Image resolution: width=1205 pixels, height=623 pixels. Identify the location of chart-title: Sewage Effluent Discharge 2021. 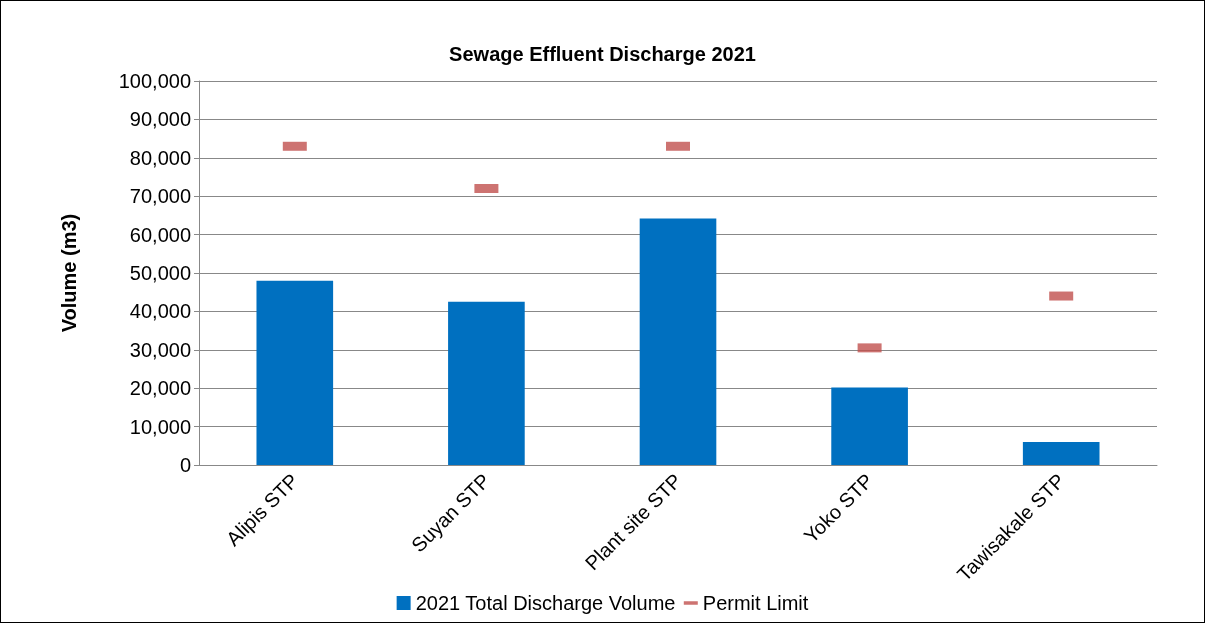
(602, 54).